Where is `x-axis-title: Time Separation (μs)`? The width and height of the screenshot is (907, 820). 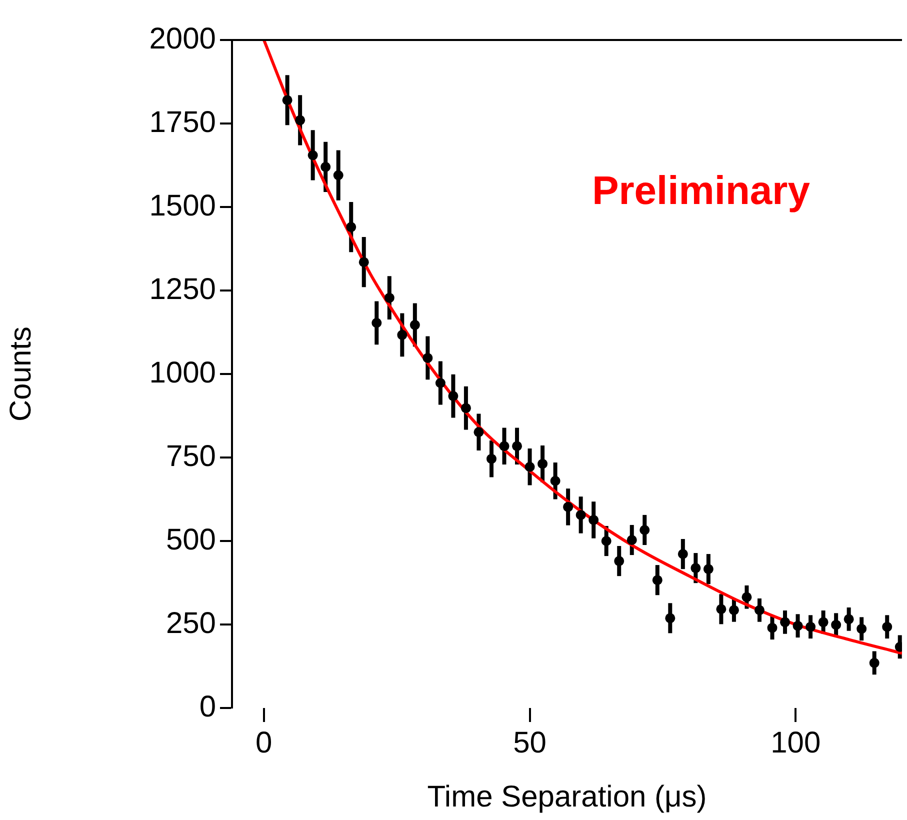
x-axis-title: Time Separation (μs) is located at coordinates (567, 797).